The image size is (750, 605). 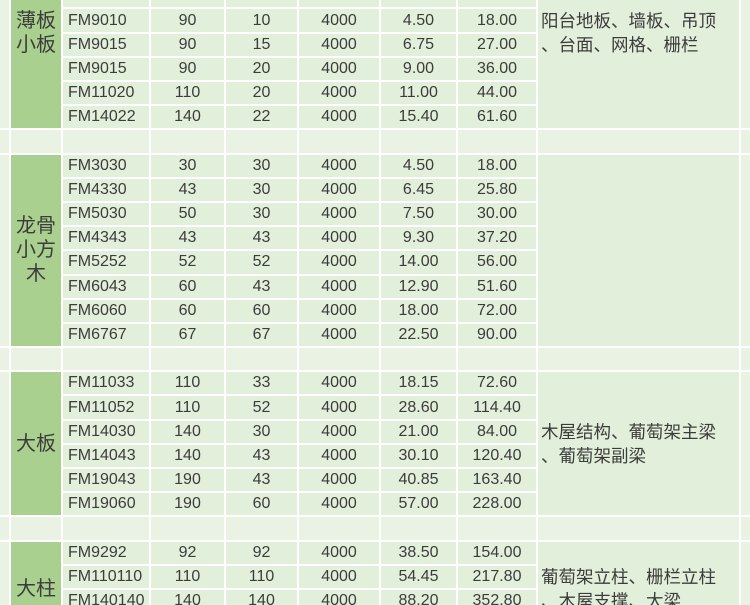 What do you see at coordinates (106, 431) in the screenshot?
I see `model-cell: FM14030` at bounding box center [106, 431].